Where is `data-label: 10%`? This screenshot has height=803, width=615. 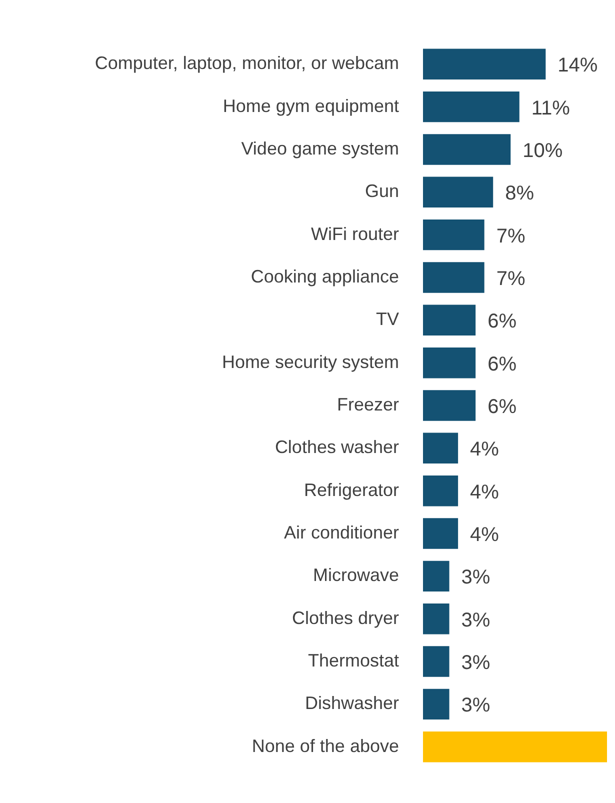 data-label: 10% is located at coordinates (542, 151).